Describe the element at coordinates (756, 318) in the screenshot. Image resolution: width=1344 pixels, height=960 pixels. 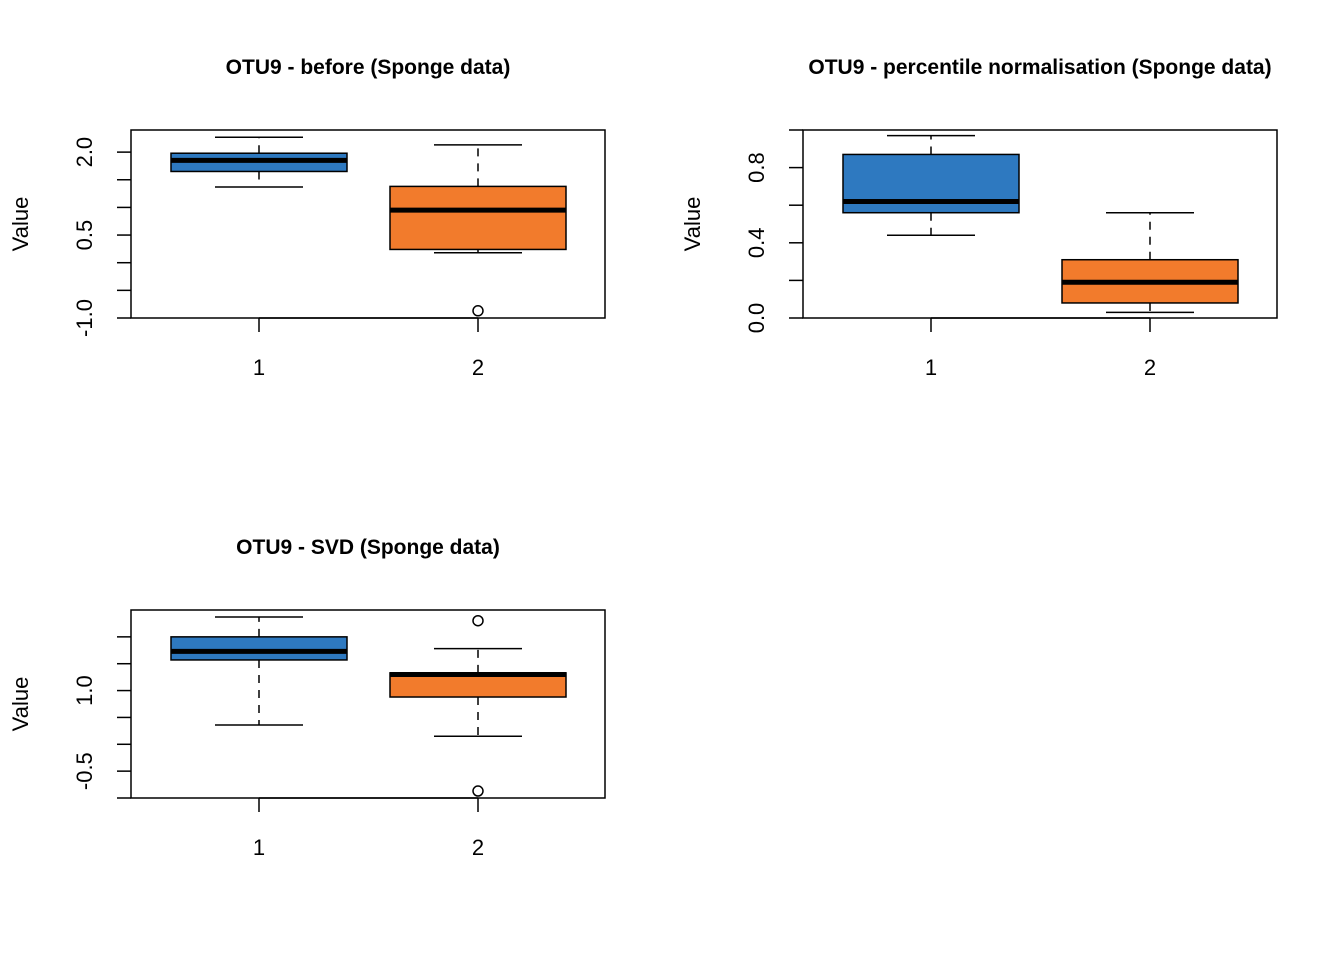
I see `y-tick-label: 0.0` at that location.